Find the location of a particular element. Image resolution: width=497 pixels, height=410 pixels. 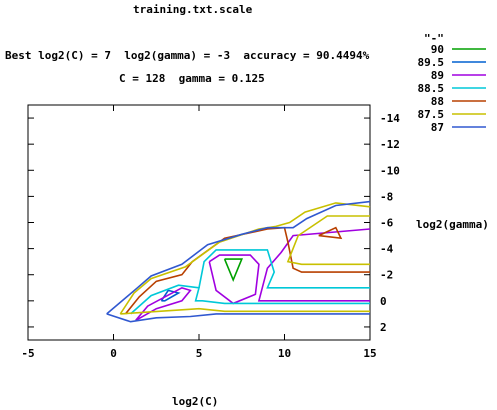

x-tick-label: 10 is located at coordinates (284, 353).